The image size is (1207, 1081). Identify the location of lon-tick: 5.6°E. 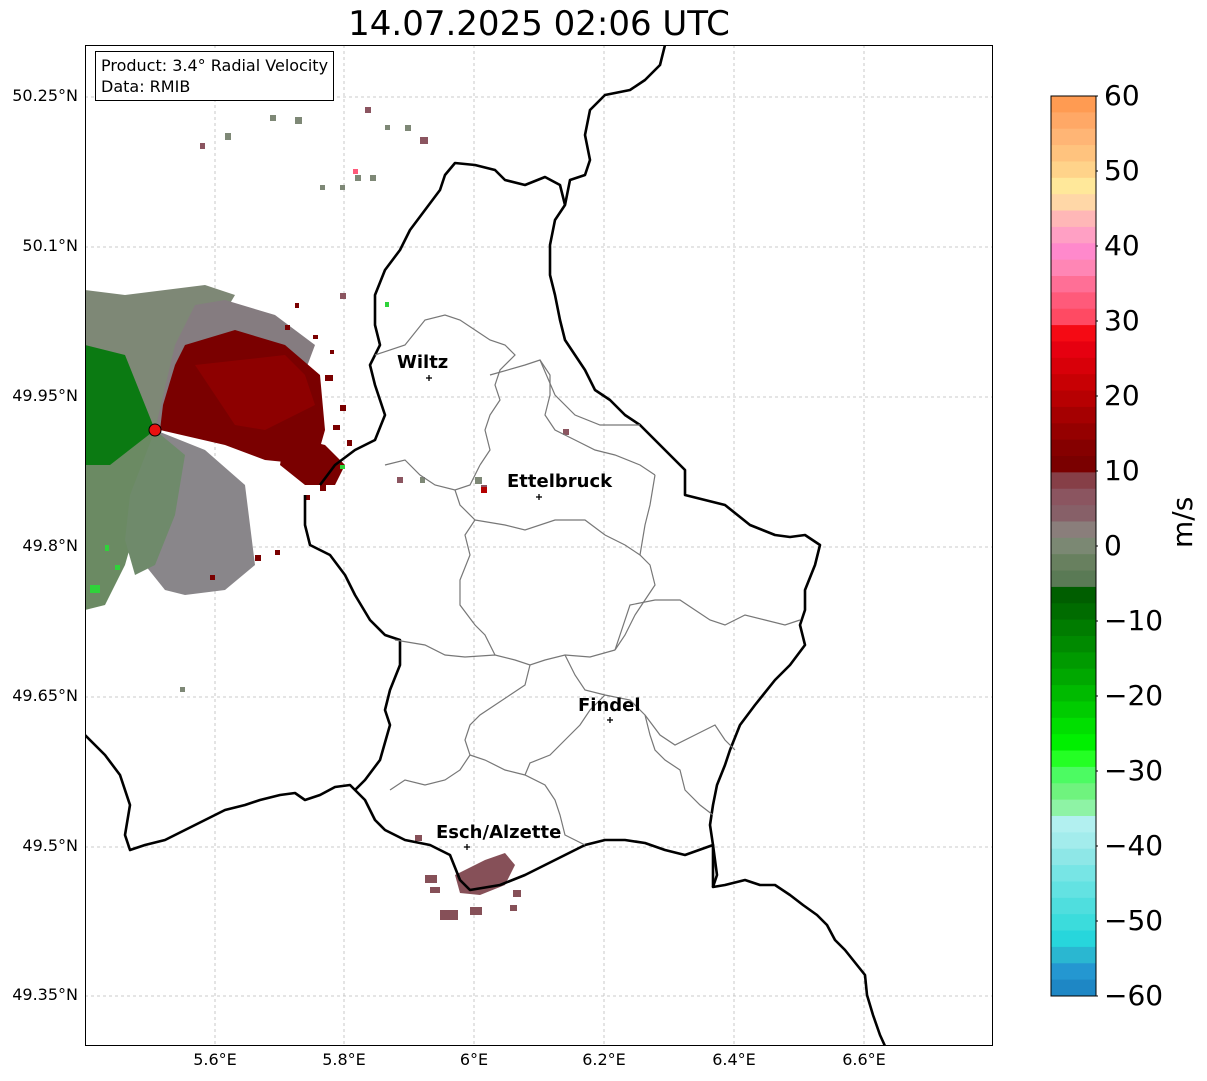
(215, 1059).